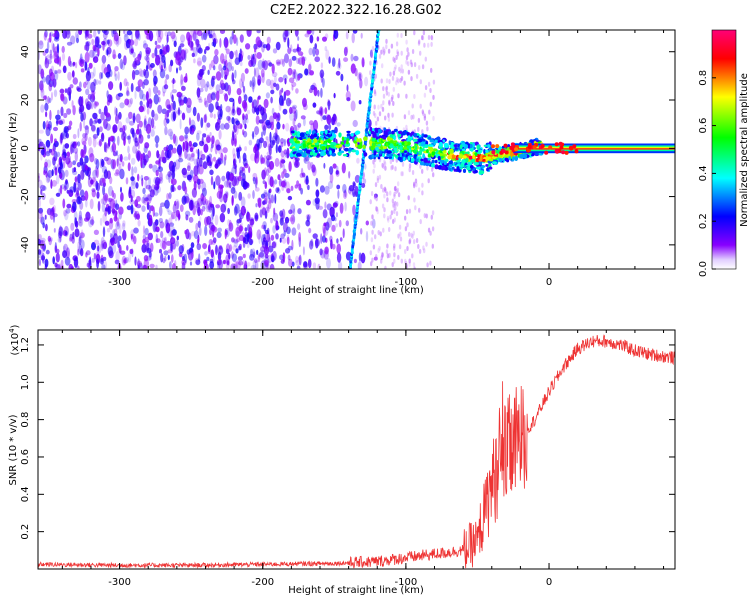  What do you see at coordinates (25, 345) in the screenshot?
I see `y-tick-label: 1.2` at bounding box center [25, 345].